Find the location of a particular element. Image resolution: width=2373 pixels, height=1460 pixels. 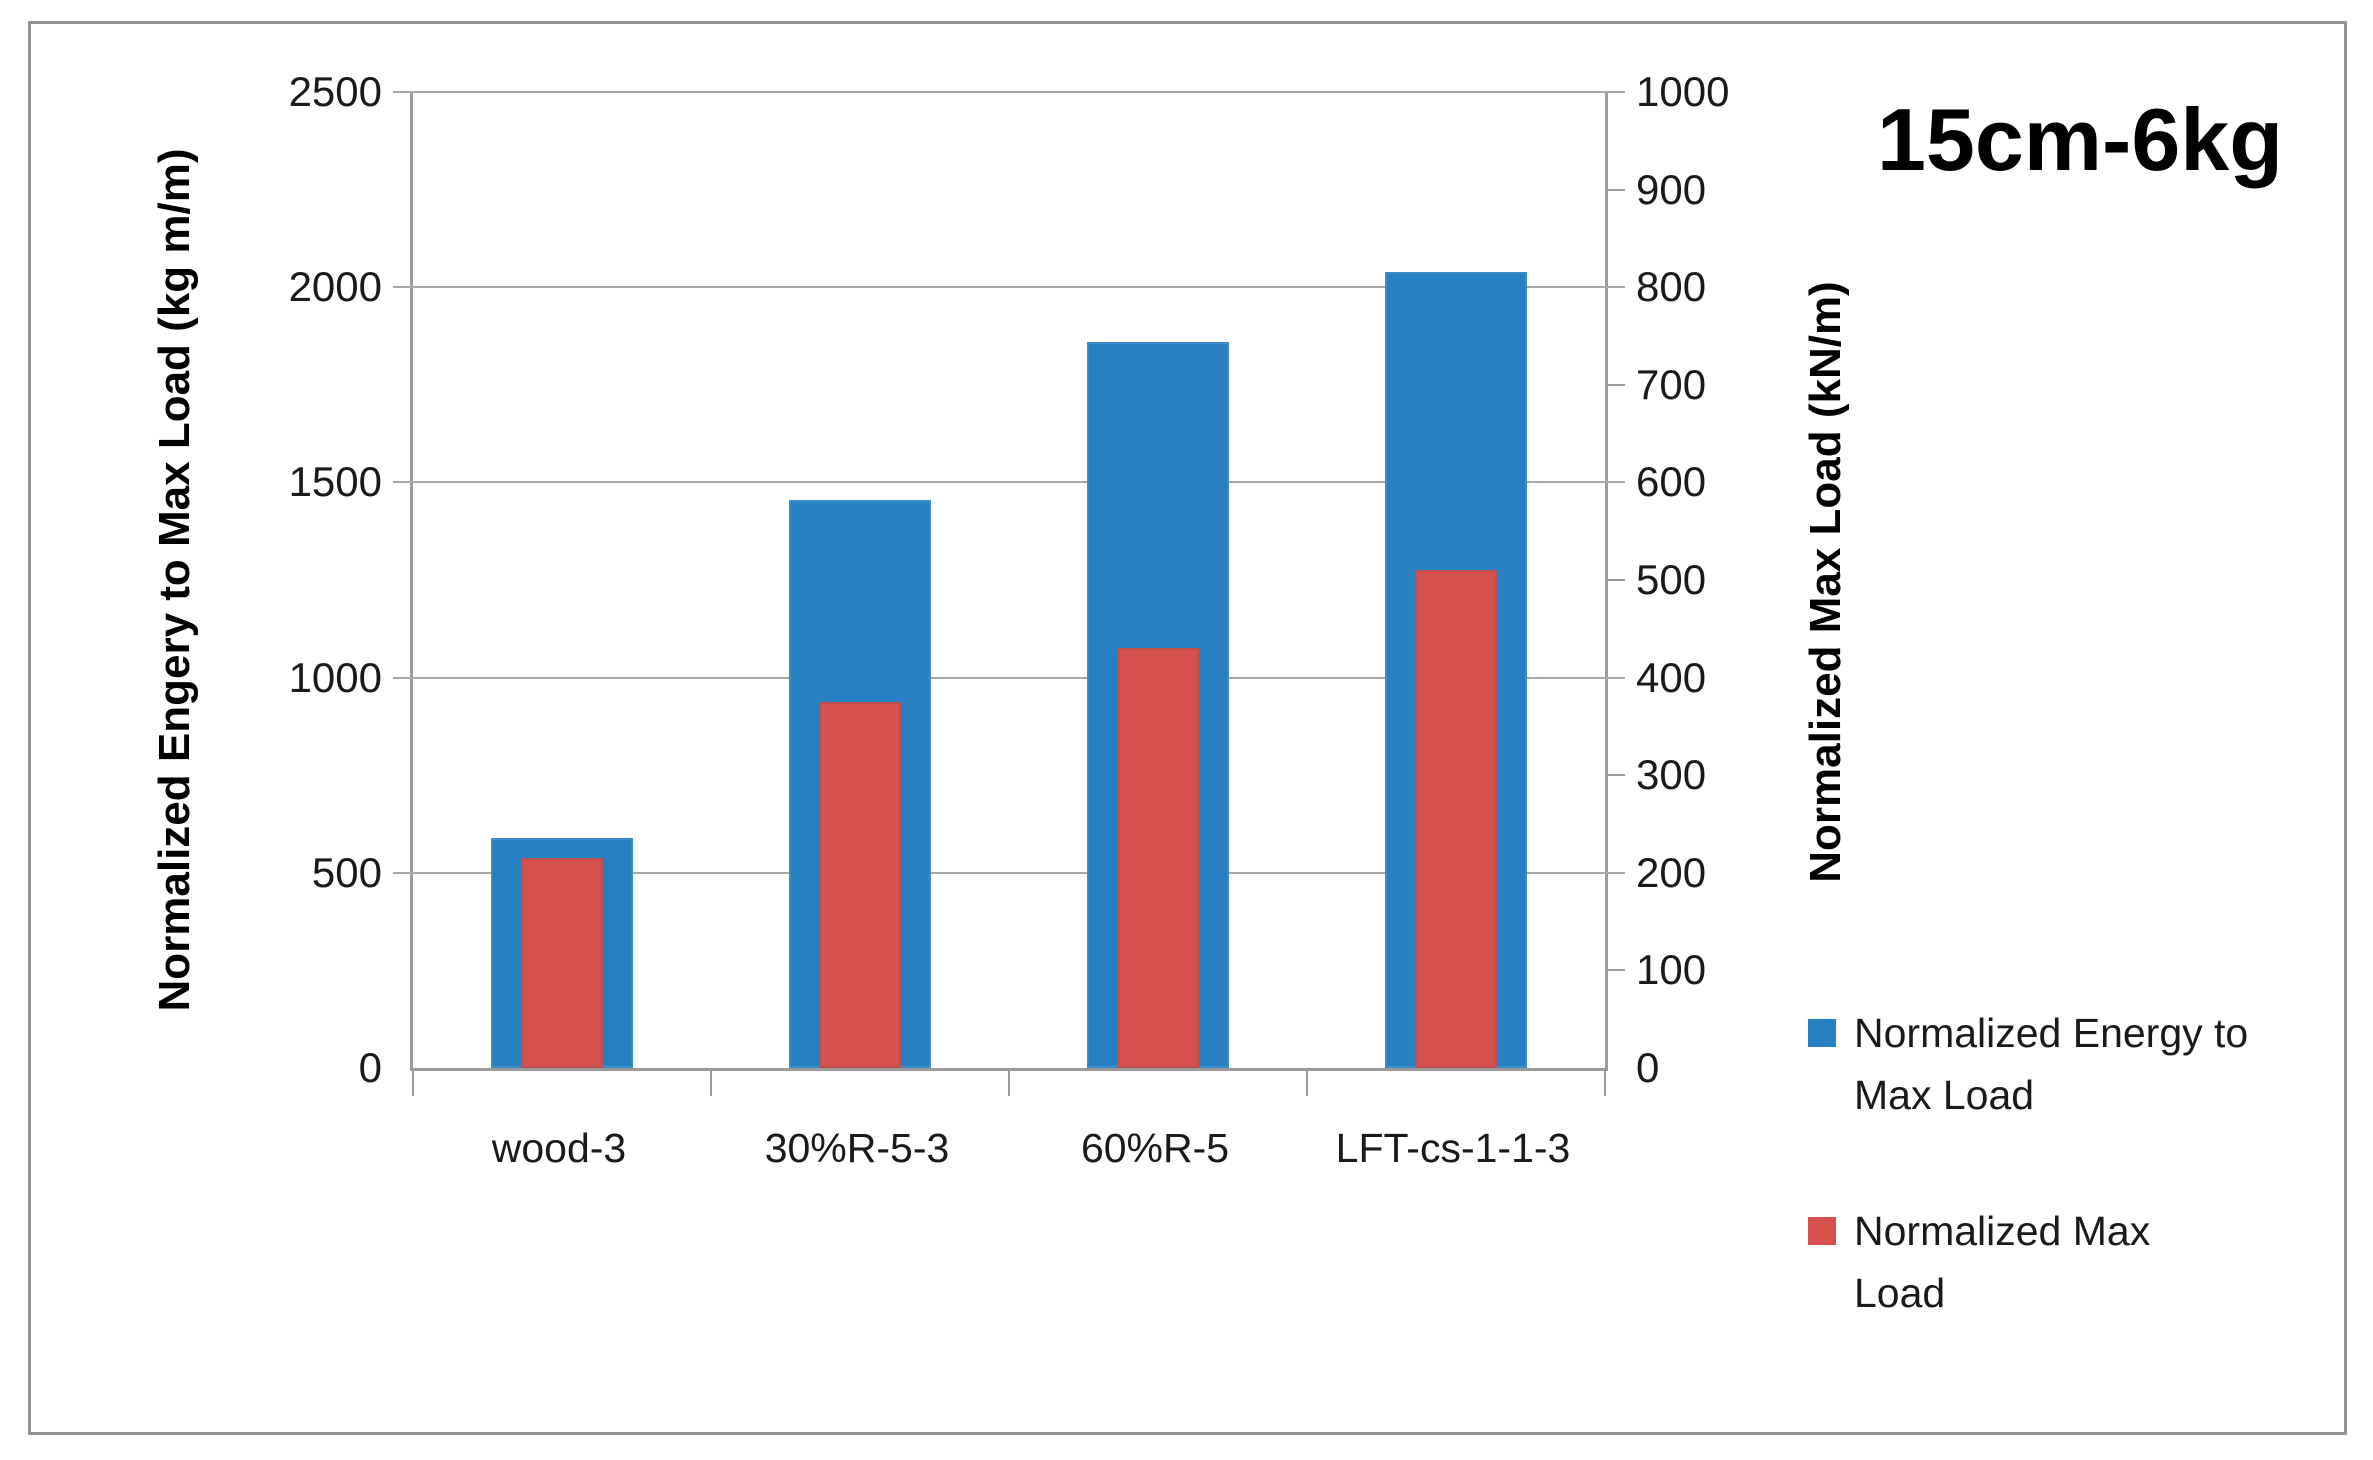

y-right-tick-label: 600 is located at coordinates (1671, 482).